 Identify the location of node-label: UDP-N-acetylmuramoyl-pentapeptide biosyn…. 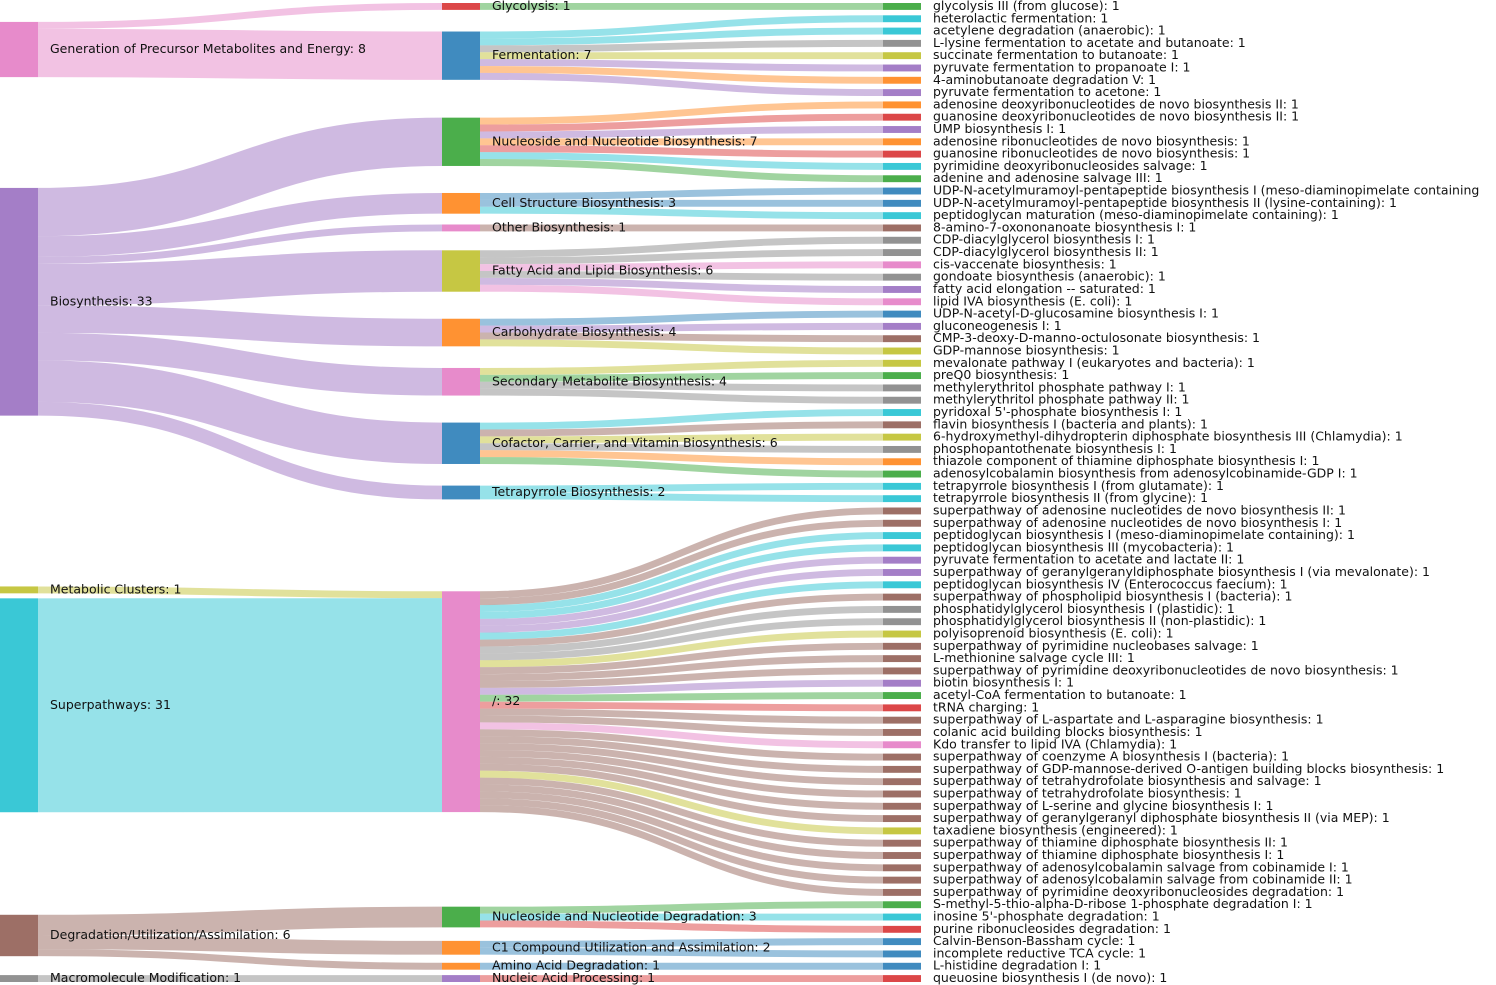
(1206, 190).